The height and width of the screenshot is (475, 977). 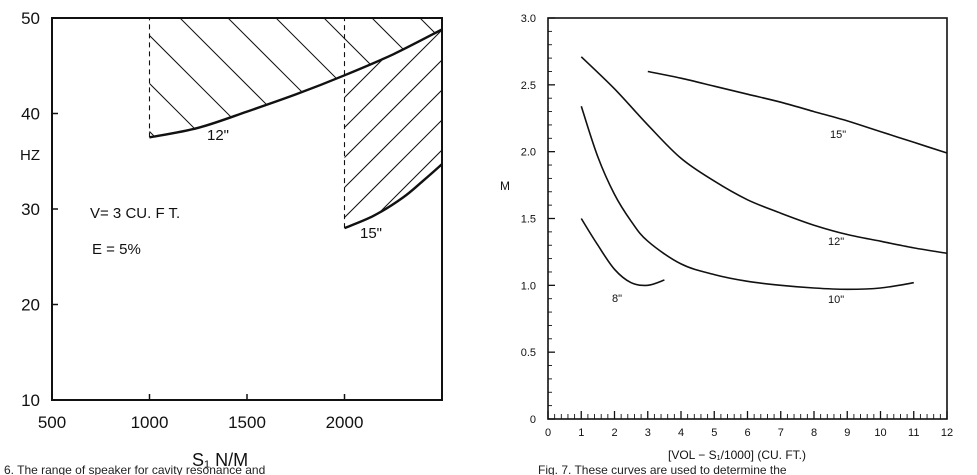 I want to click on left-series-label-12in: 12", so click(x=218, y=135).